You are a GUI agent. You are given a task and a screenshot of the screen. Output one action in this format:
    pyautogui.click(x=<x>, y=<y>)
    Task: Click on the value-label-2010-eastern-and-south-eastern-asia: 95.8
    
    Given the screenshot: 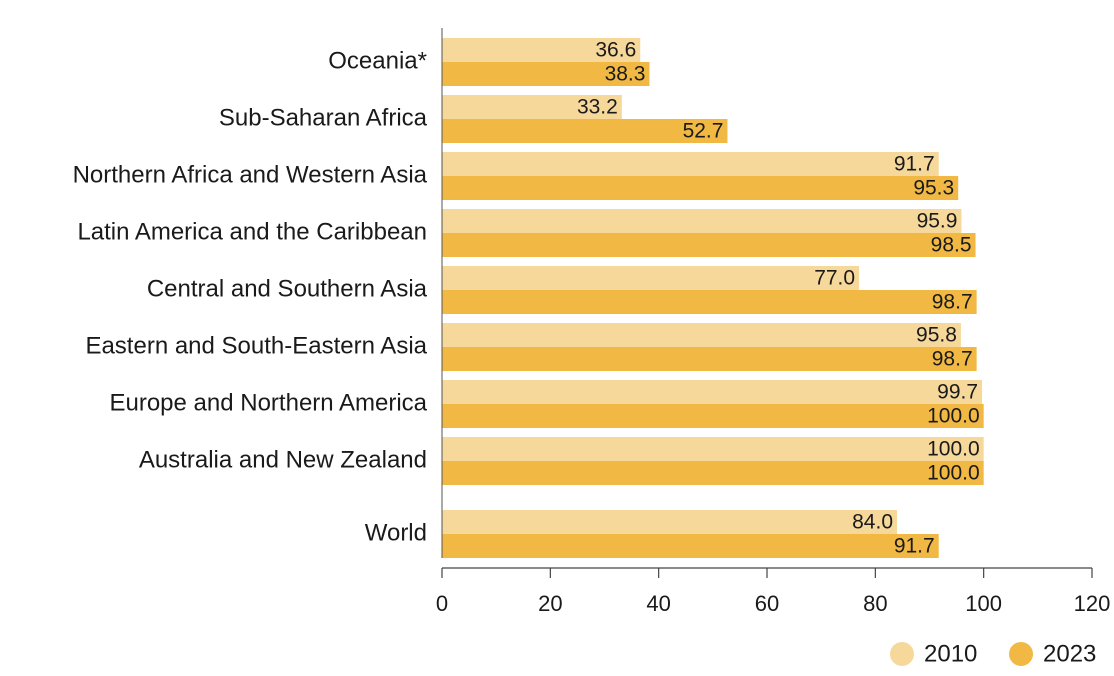 What is the action you would take?
    pyautogui.click(x=936, y=335)
    